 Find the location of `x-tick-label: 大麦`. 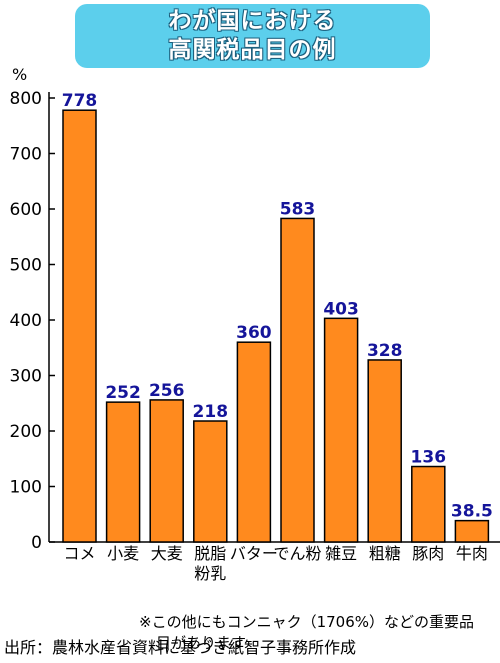

x-tick-label: 大麦 is located at coordinates (167, 553).